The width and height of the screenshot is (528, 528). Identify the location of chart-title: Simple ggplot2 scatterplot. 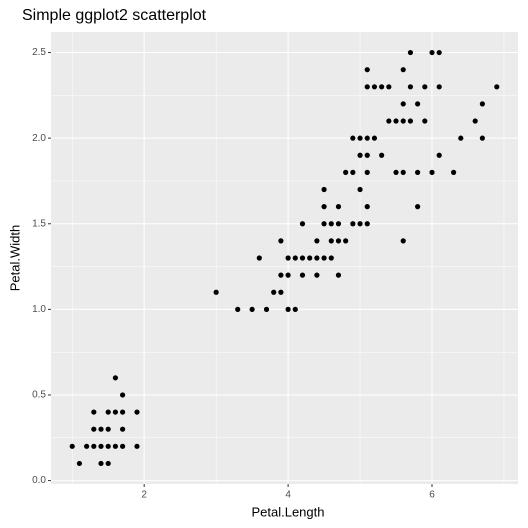
(114, 15).